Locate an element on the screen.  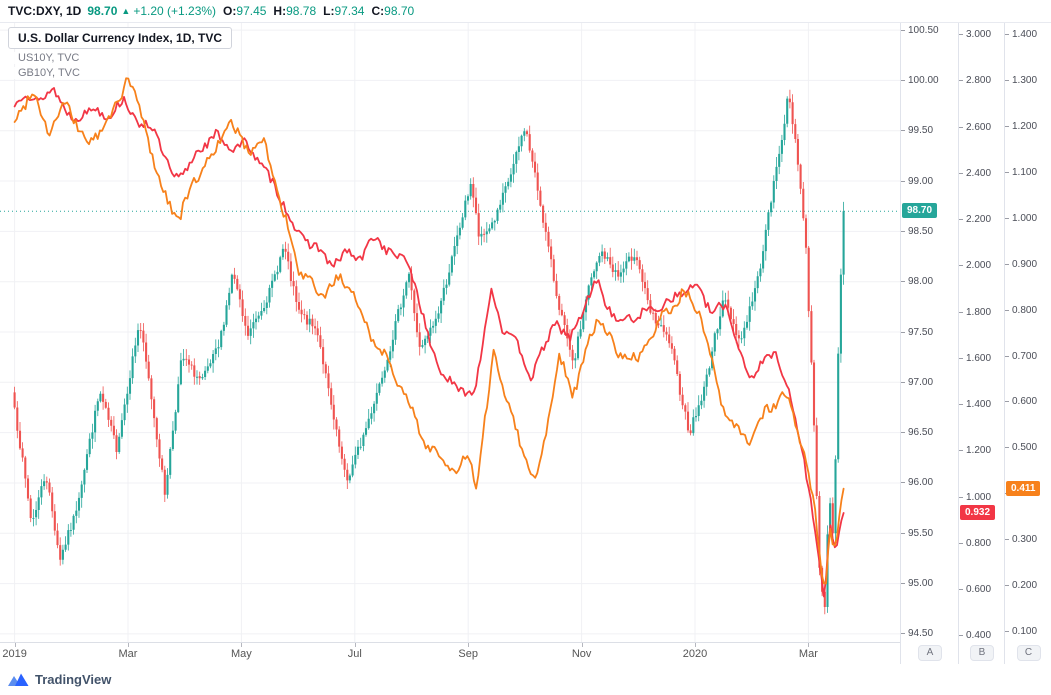
price-scale-c-button: C is located at coordinates (1028, 653).